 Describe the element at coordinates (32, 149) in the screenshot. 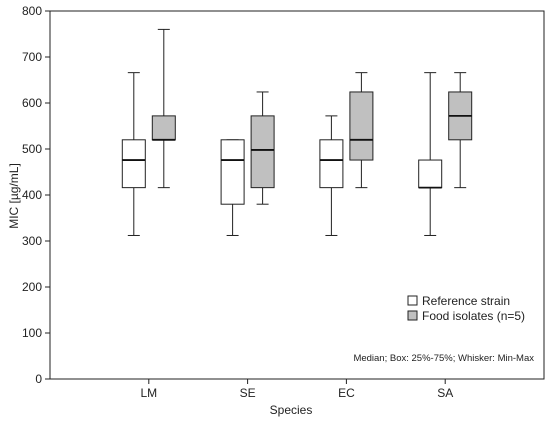

I see `y-tick-label: 500` at that location.